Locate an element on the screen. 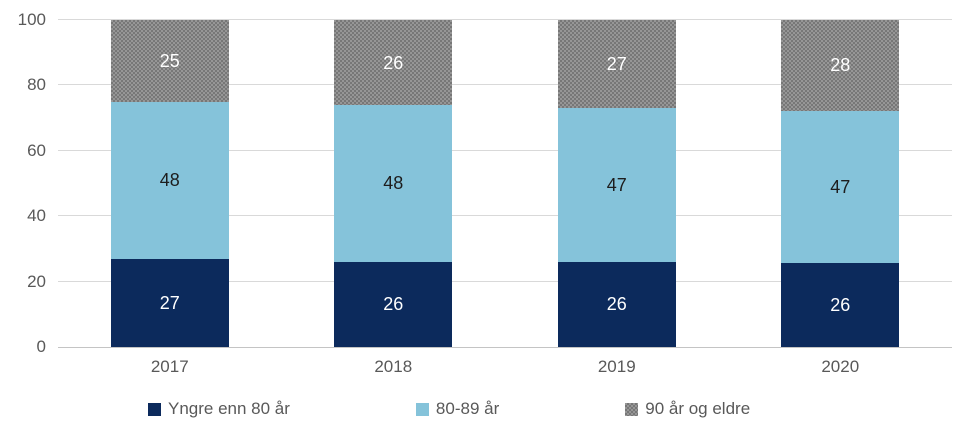 This screenshot has width=975, height=437. bar-segment-2019-series-1: 47 is located at coordinates (616, 185).